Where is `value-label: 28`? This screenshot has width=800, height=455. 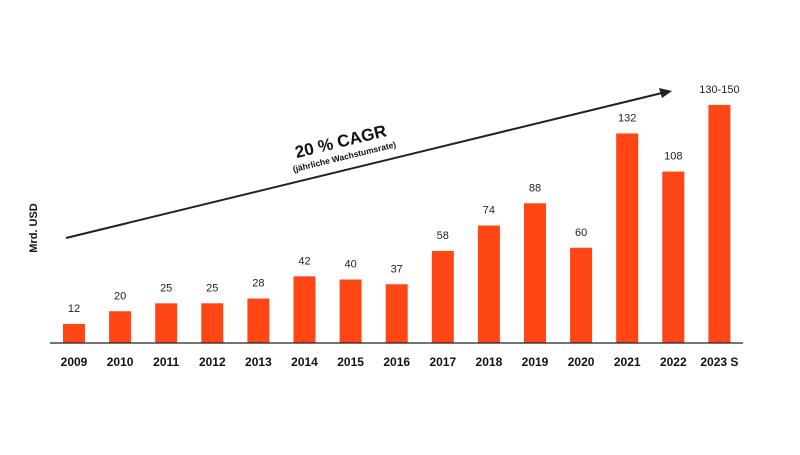 value-label: 28 is located at coordinates (258, 284).